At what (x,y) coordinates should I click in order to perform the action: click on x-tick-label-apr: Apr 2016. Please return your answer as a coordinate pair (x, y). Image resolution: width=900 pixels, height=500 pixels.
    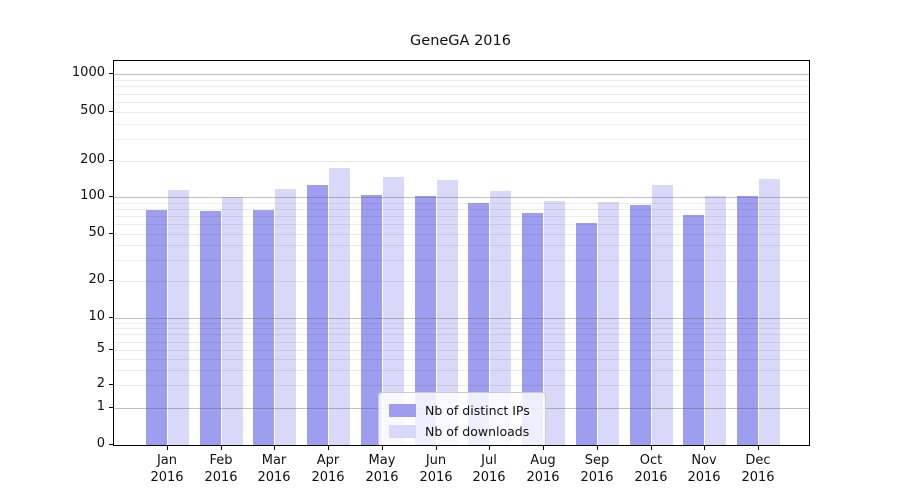
    Looking at the image, I should click on (328, 469).